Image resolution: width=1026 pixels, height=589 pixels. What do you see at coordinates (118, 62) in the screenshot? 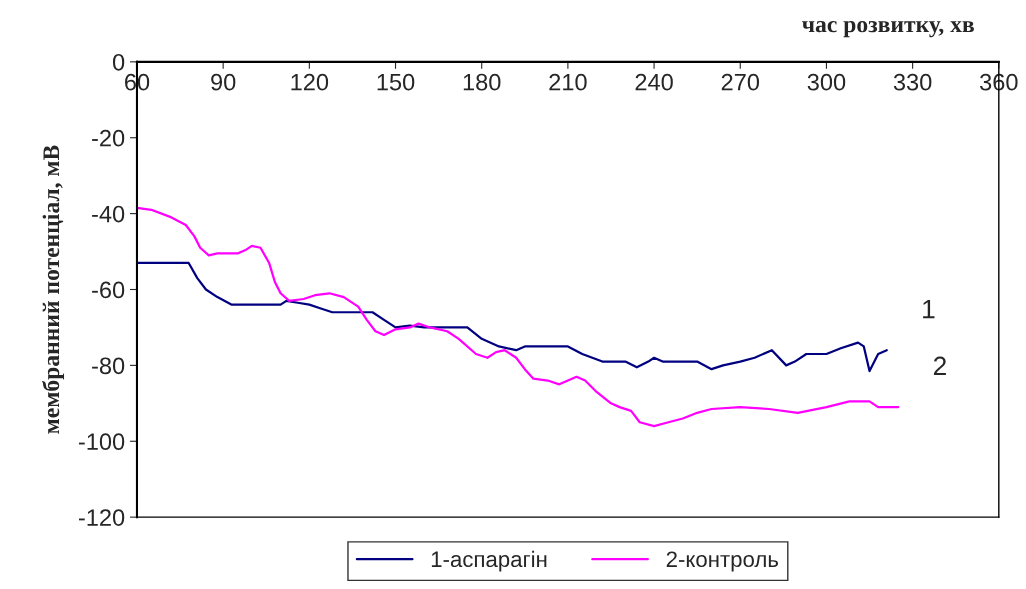
I see `y-tick-label: 0` at bounding box center [118, 62].